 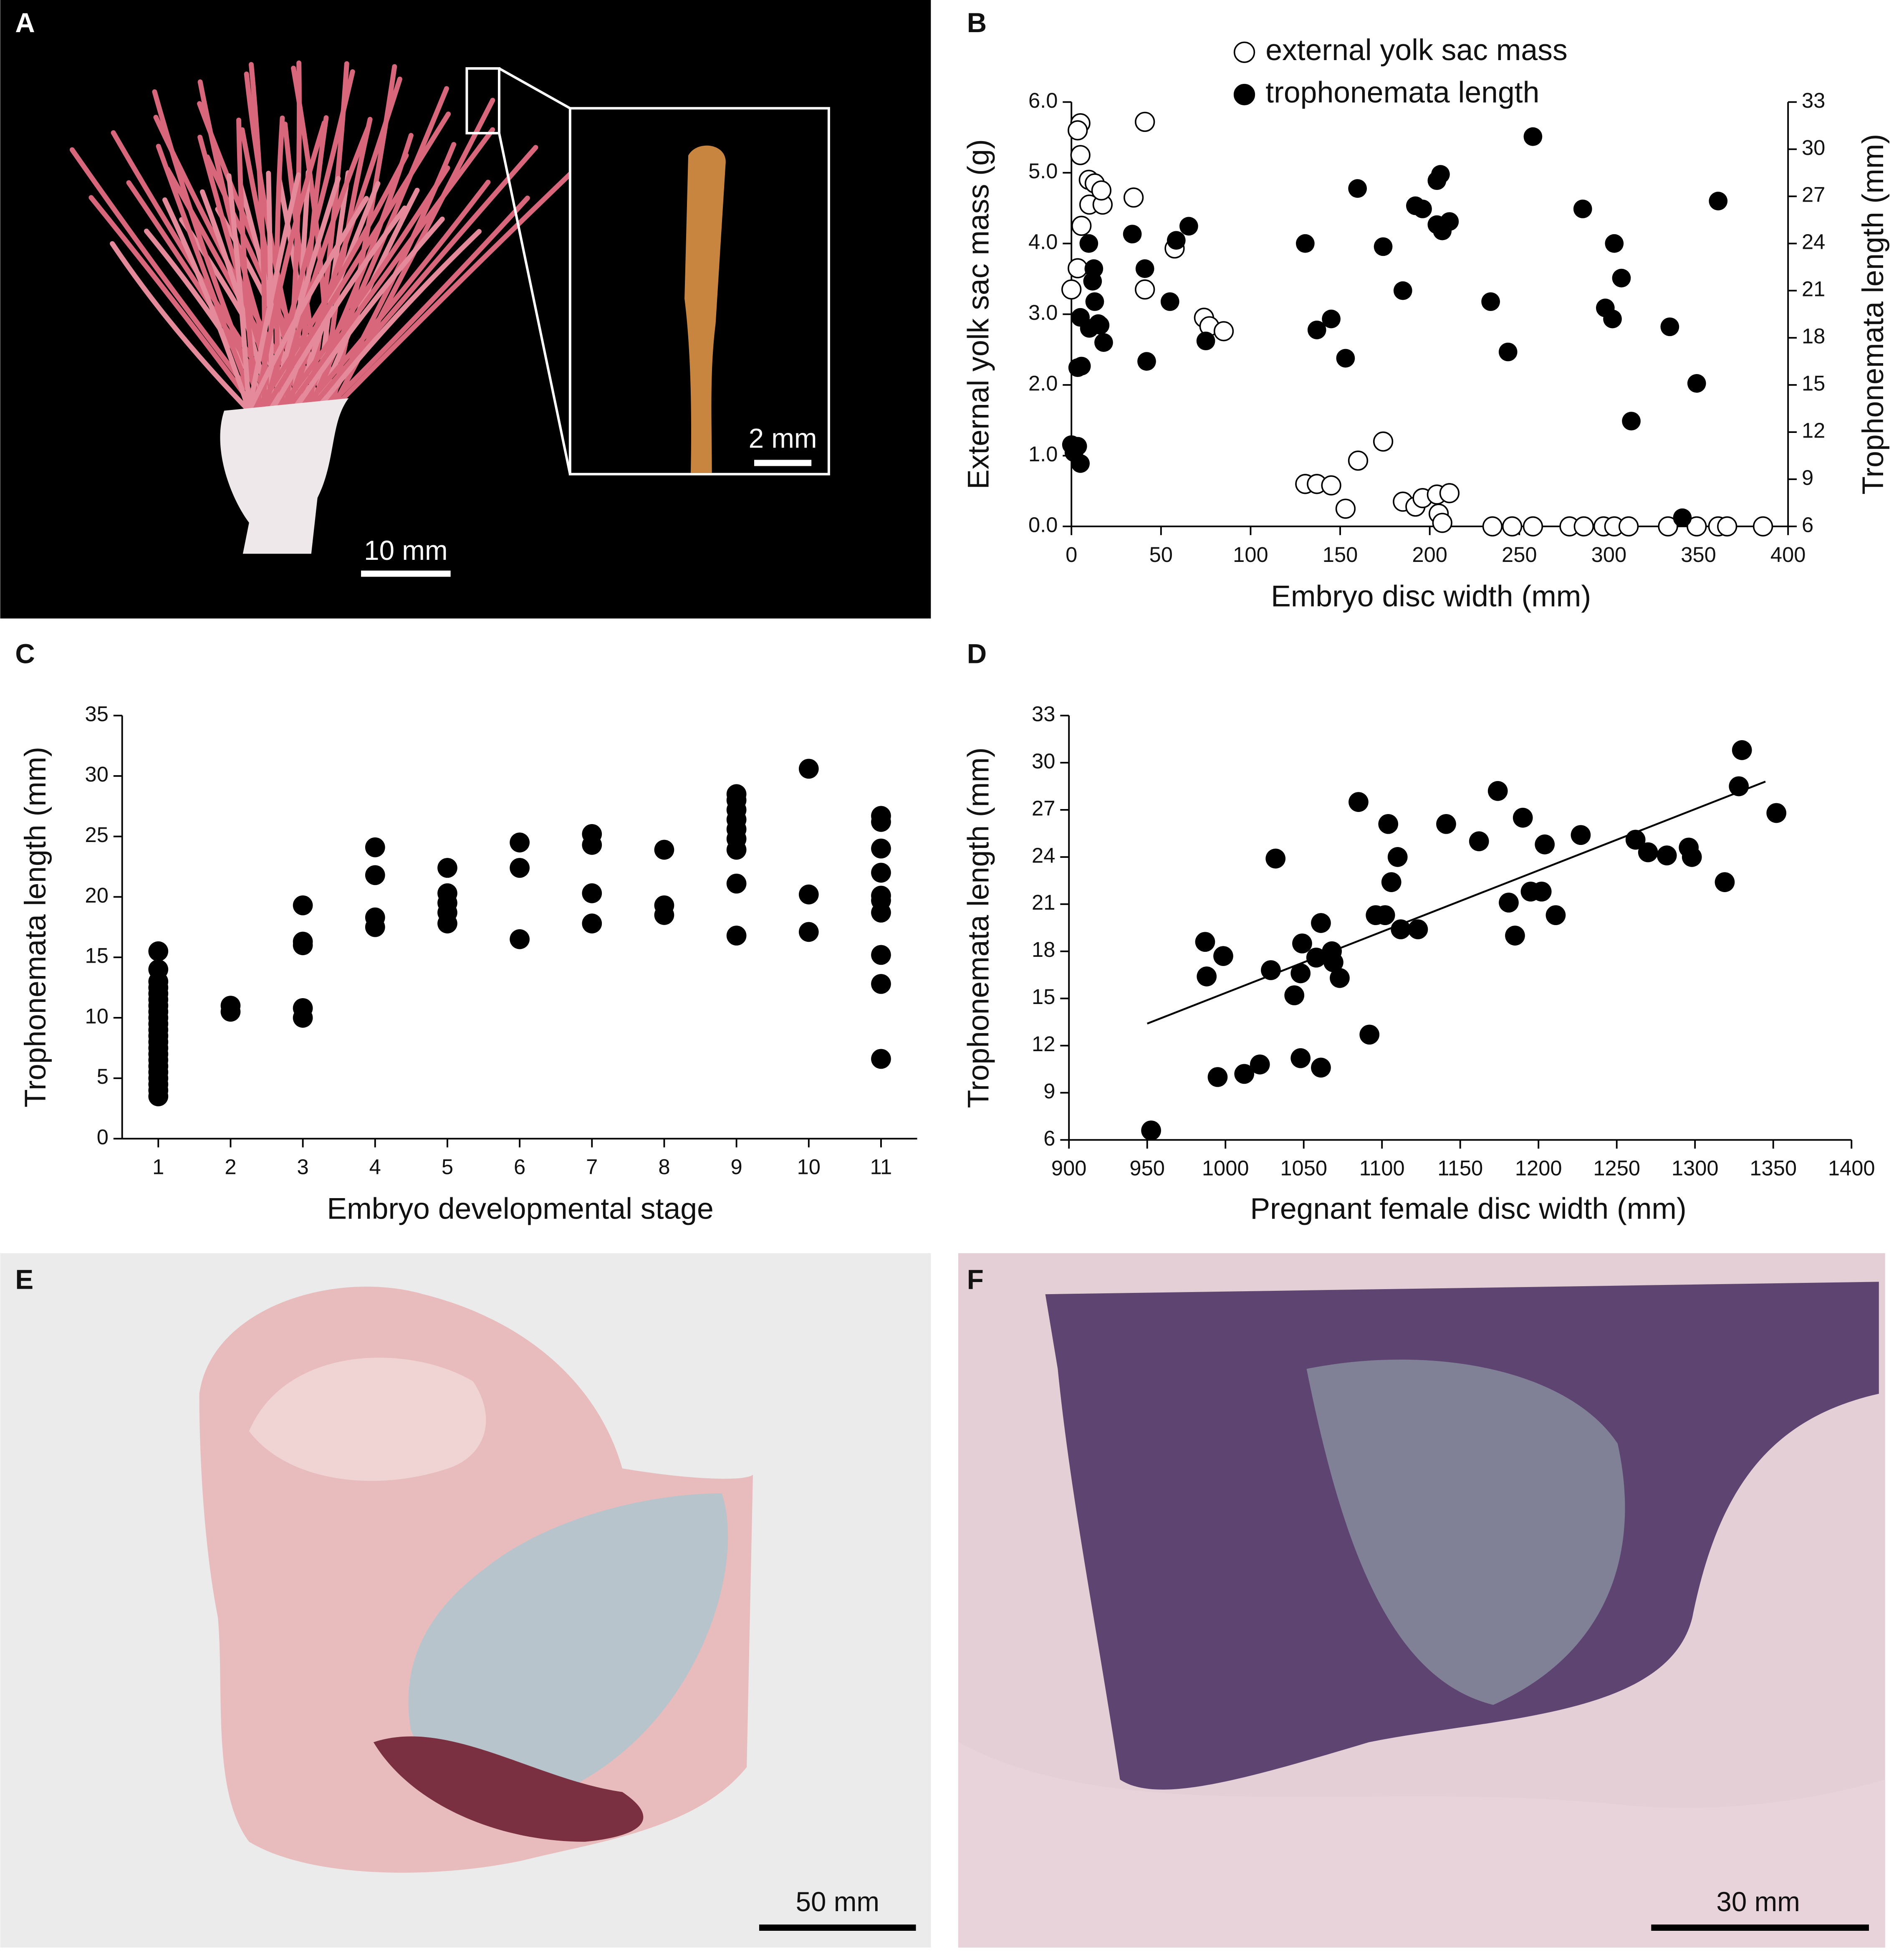 I want to click on x-tick-label: 7, so click(x=592, y=1167).